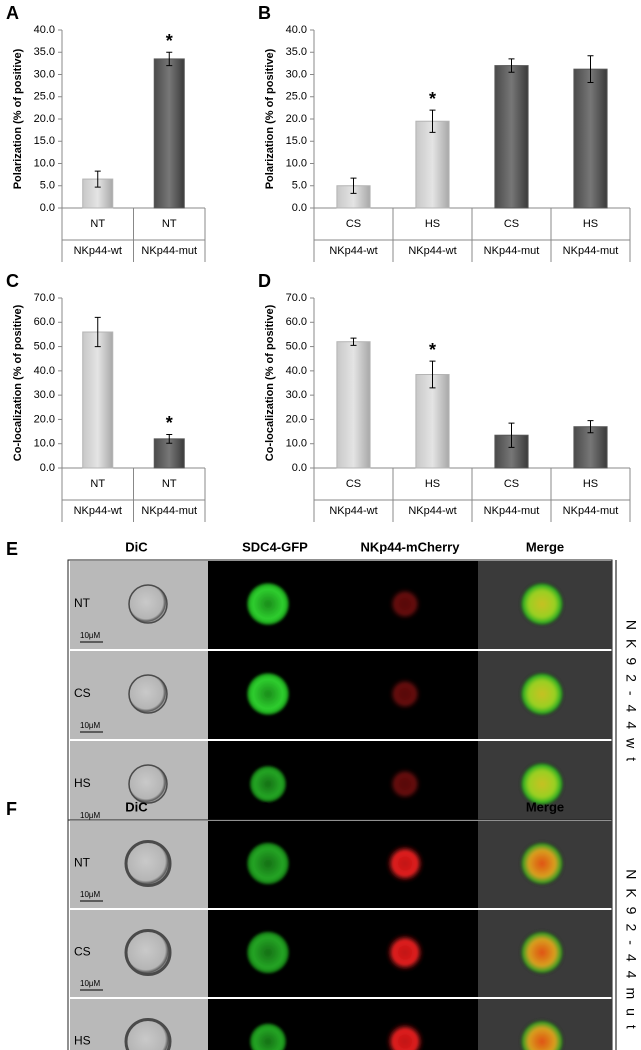 The image size is (641, 1050). I want to click on image-row: NT 10μM, so click(341, 605).